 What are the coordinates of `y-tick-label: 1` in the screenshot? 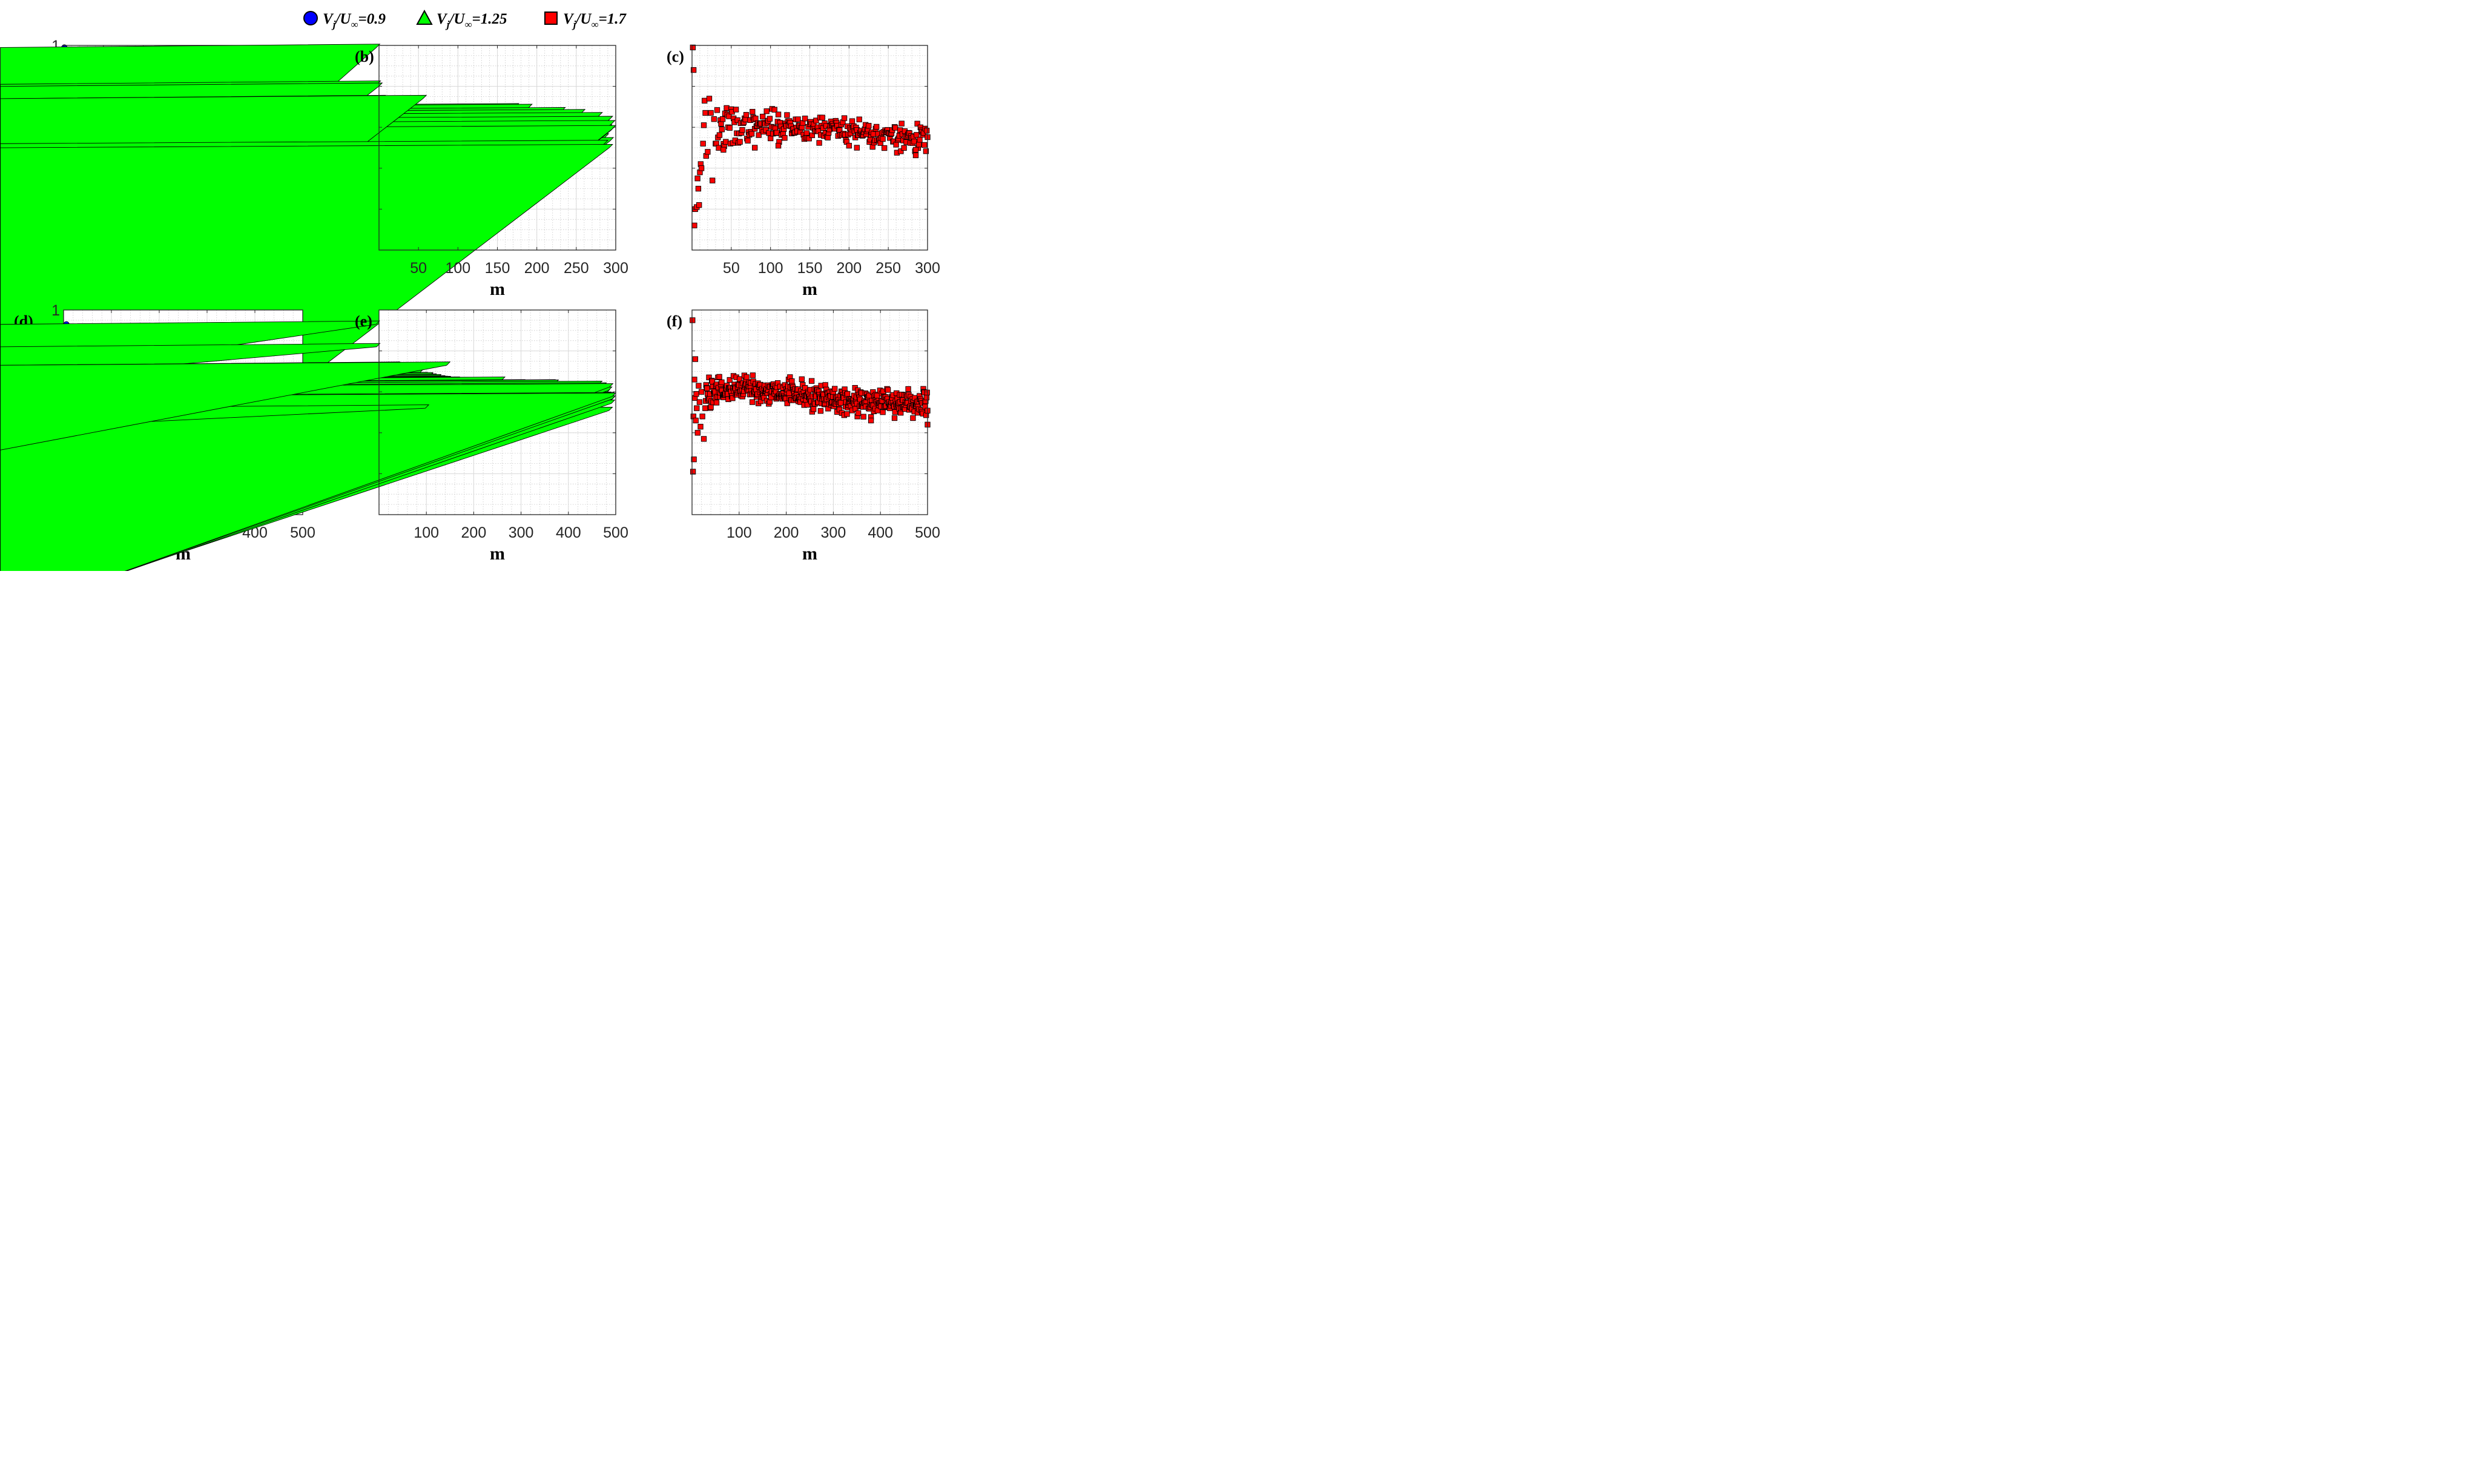 It's located at (55, 311).